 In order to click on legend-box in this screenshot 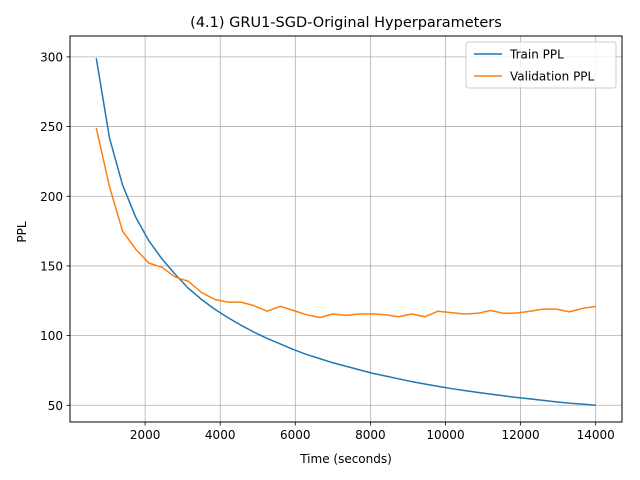, I will do `click(541, 65)`.